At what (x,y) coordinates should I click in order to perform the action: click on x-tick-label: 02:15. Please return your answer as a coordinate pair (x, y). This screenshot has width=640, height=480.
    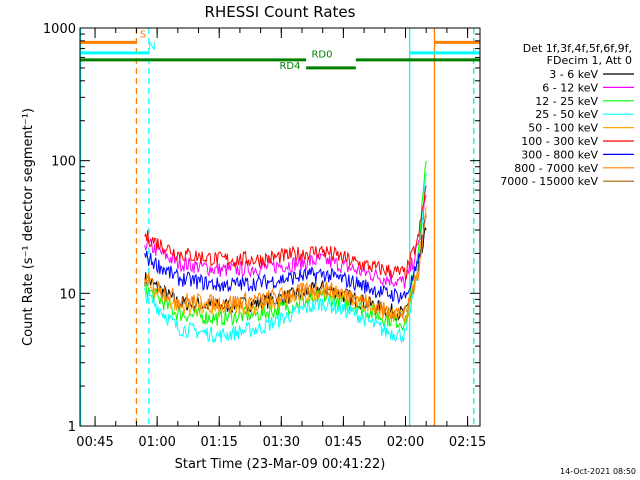
    Looking at the image, I should click on (467, 442).